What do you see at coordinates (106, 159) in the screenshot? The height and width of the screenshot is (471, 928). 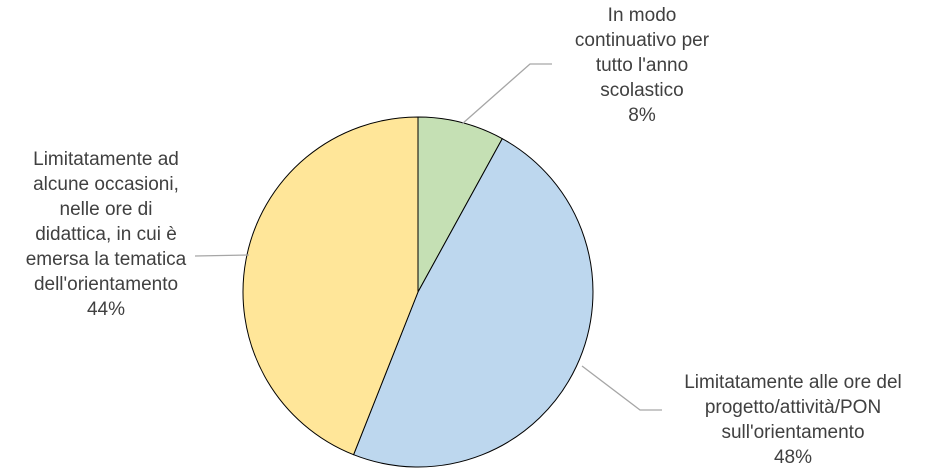 I see `data-label-text-line: Limitatamente ad` at bounding box center [106, 159].